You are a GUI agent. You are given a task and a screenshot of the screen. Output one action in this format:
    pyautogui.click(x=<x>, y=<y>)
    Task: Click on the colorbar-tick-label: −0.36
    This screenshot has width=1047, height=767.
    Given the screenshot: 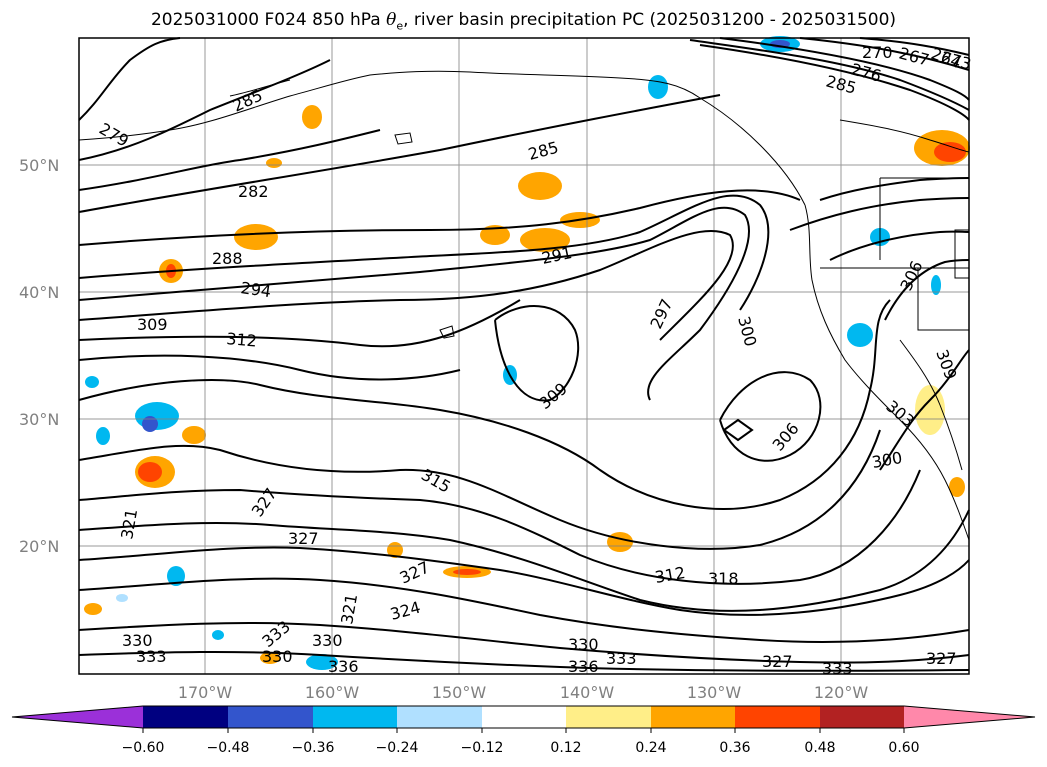 What is the action you would take?
    pyautogui.click(x=313, y=748)
    